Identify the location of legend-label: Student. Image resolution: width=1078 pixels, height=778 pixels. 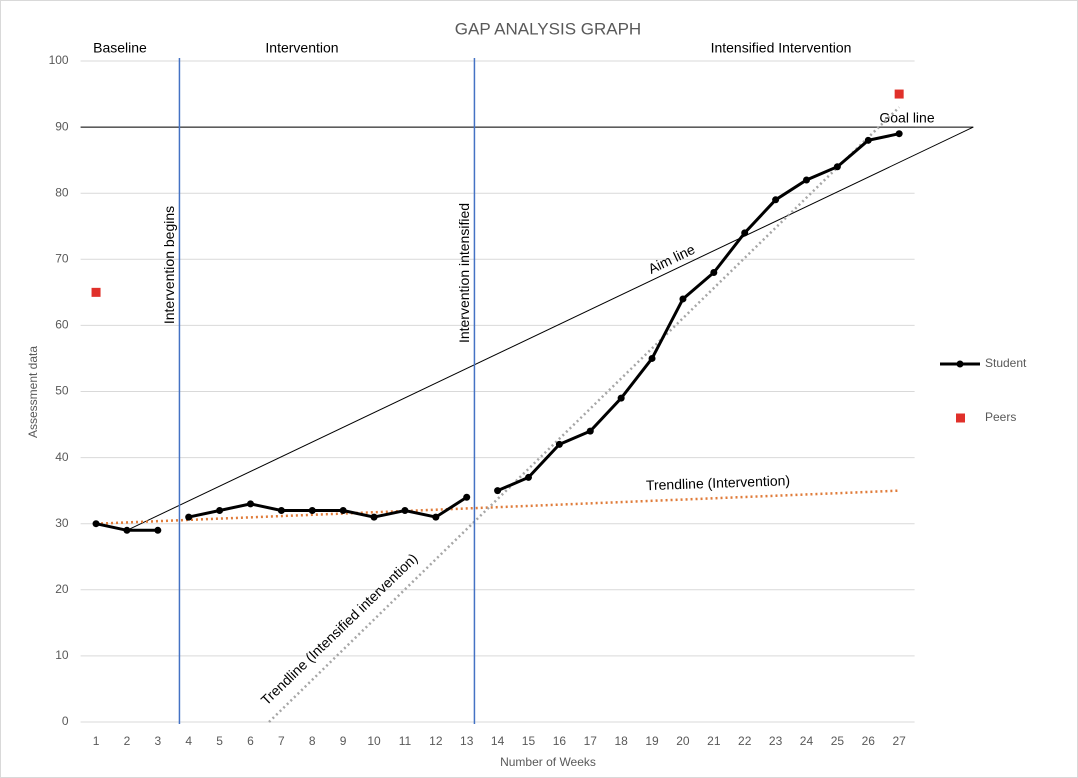
(1006, 363).